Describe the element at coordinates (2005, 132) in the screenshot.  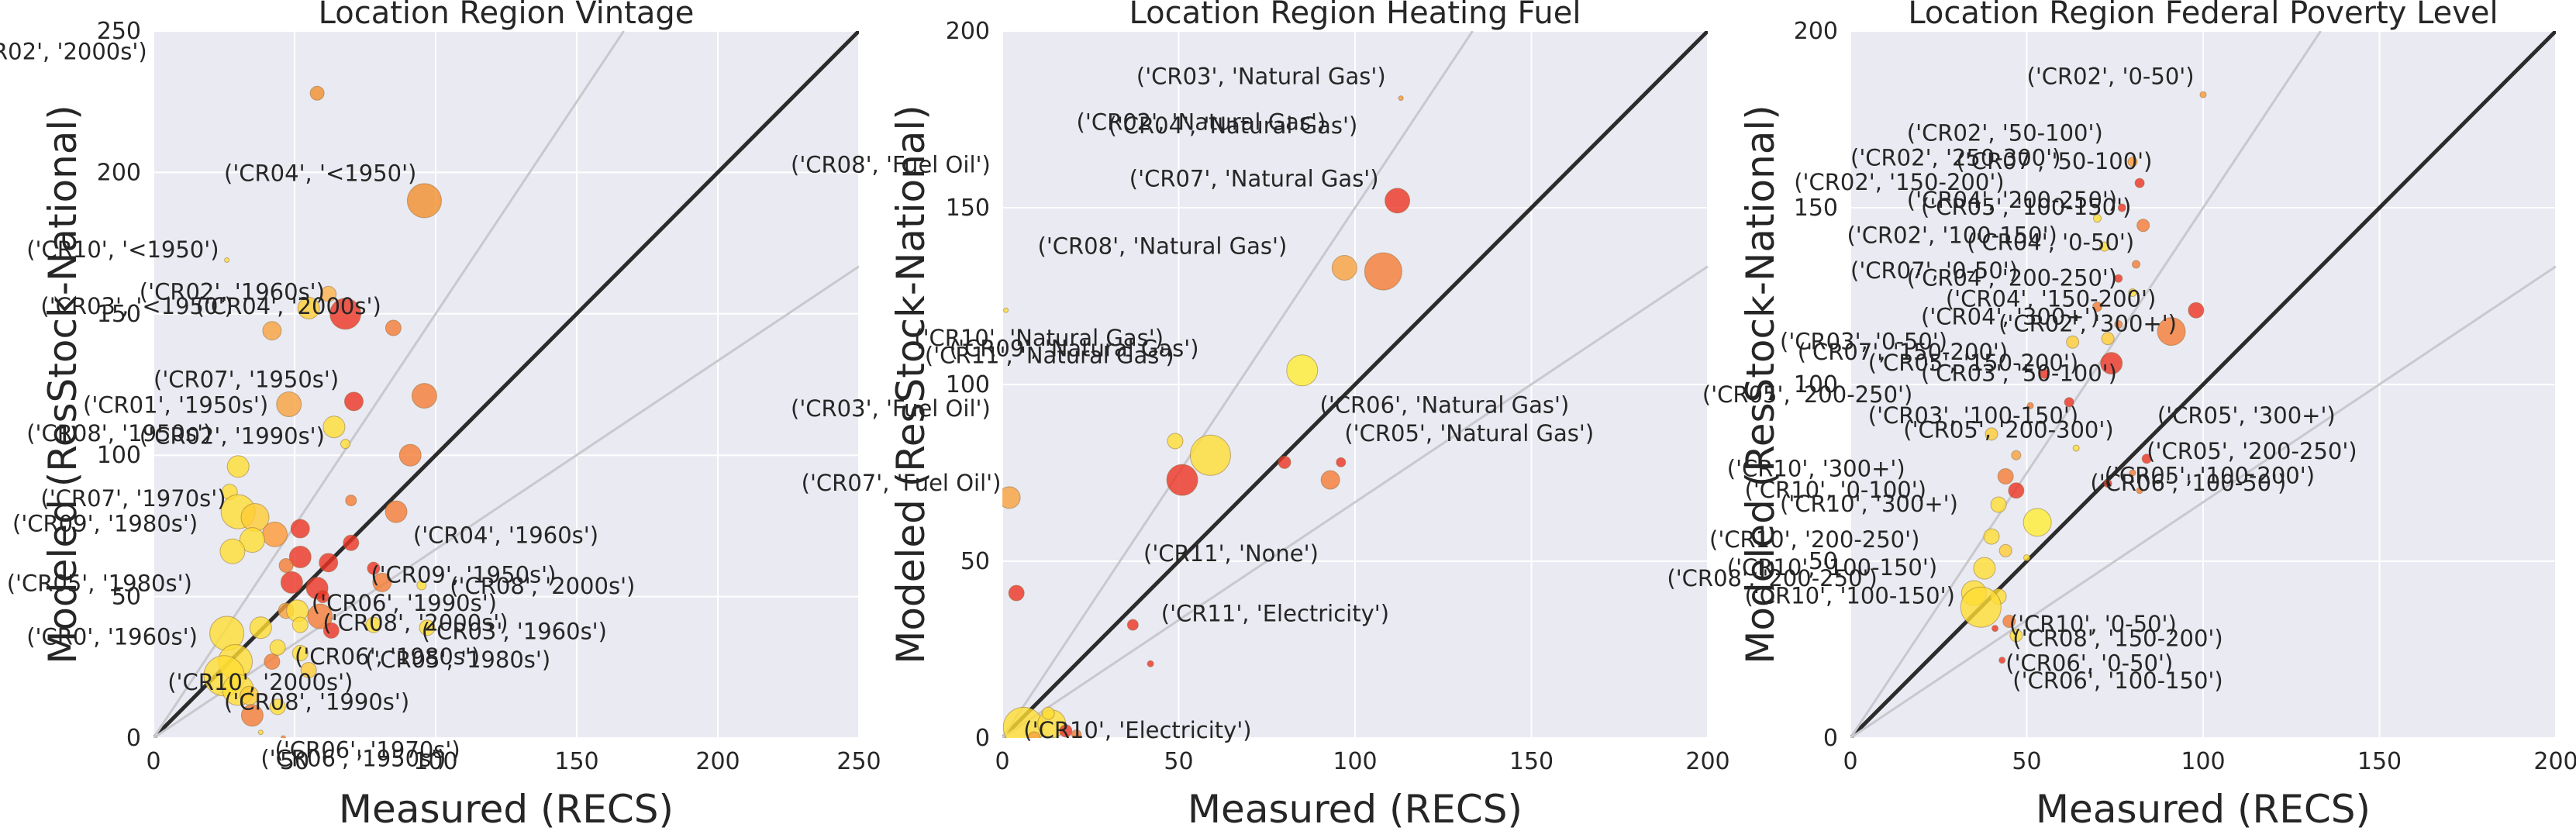
I see `point-annotation: ('CR02', '50-100')` at that location.